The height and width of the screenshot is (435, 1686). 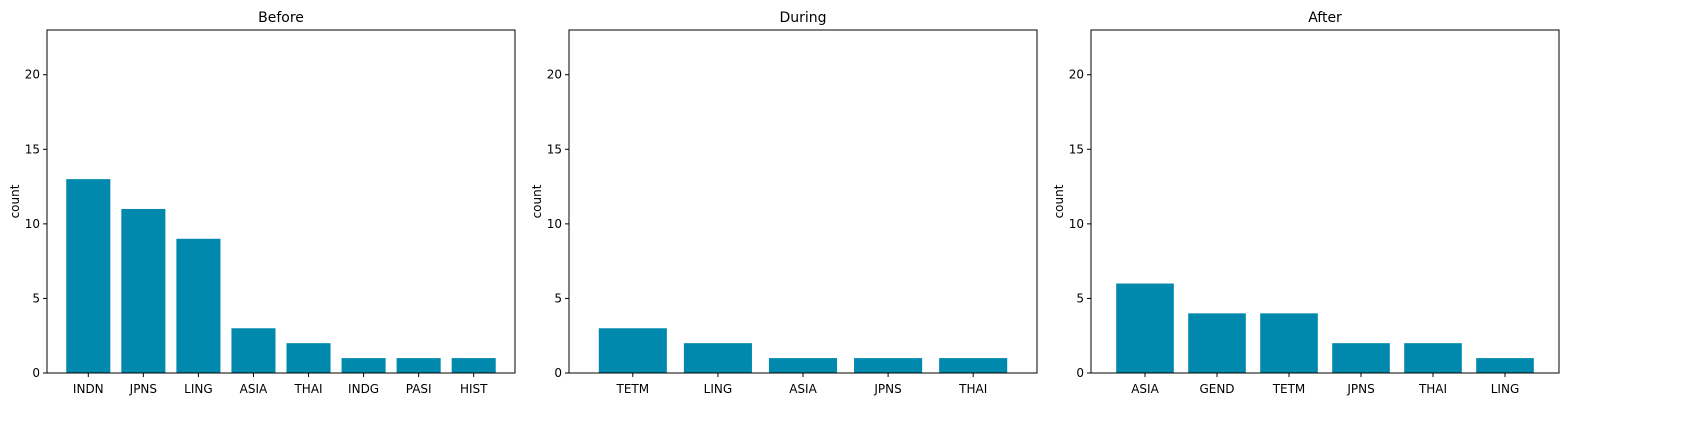 What do you see at coordinates (419, 389) in the screenshot?
I see `x-tick-label: PASI` at bounding box center [419, 389].